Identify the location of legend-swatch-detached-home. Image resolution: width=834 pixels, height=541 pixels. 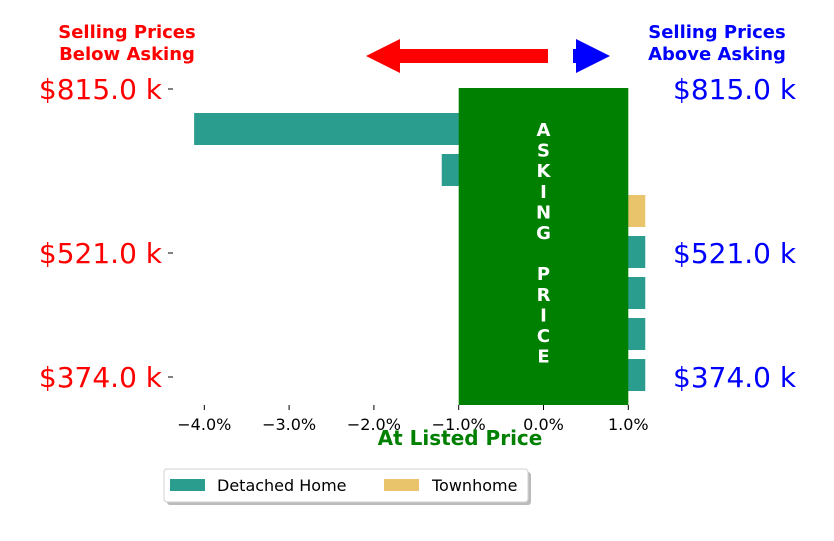
(187, 485).